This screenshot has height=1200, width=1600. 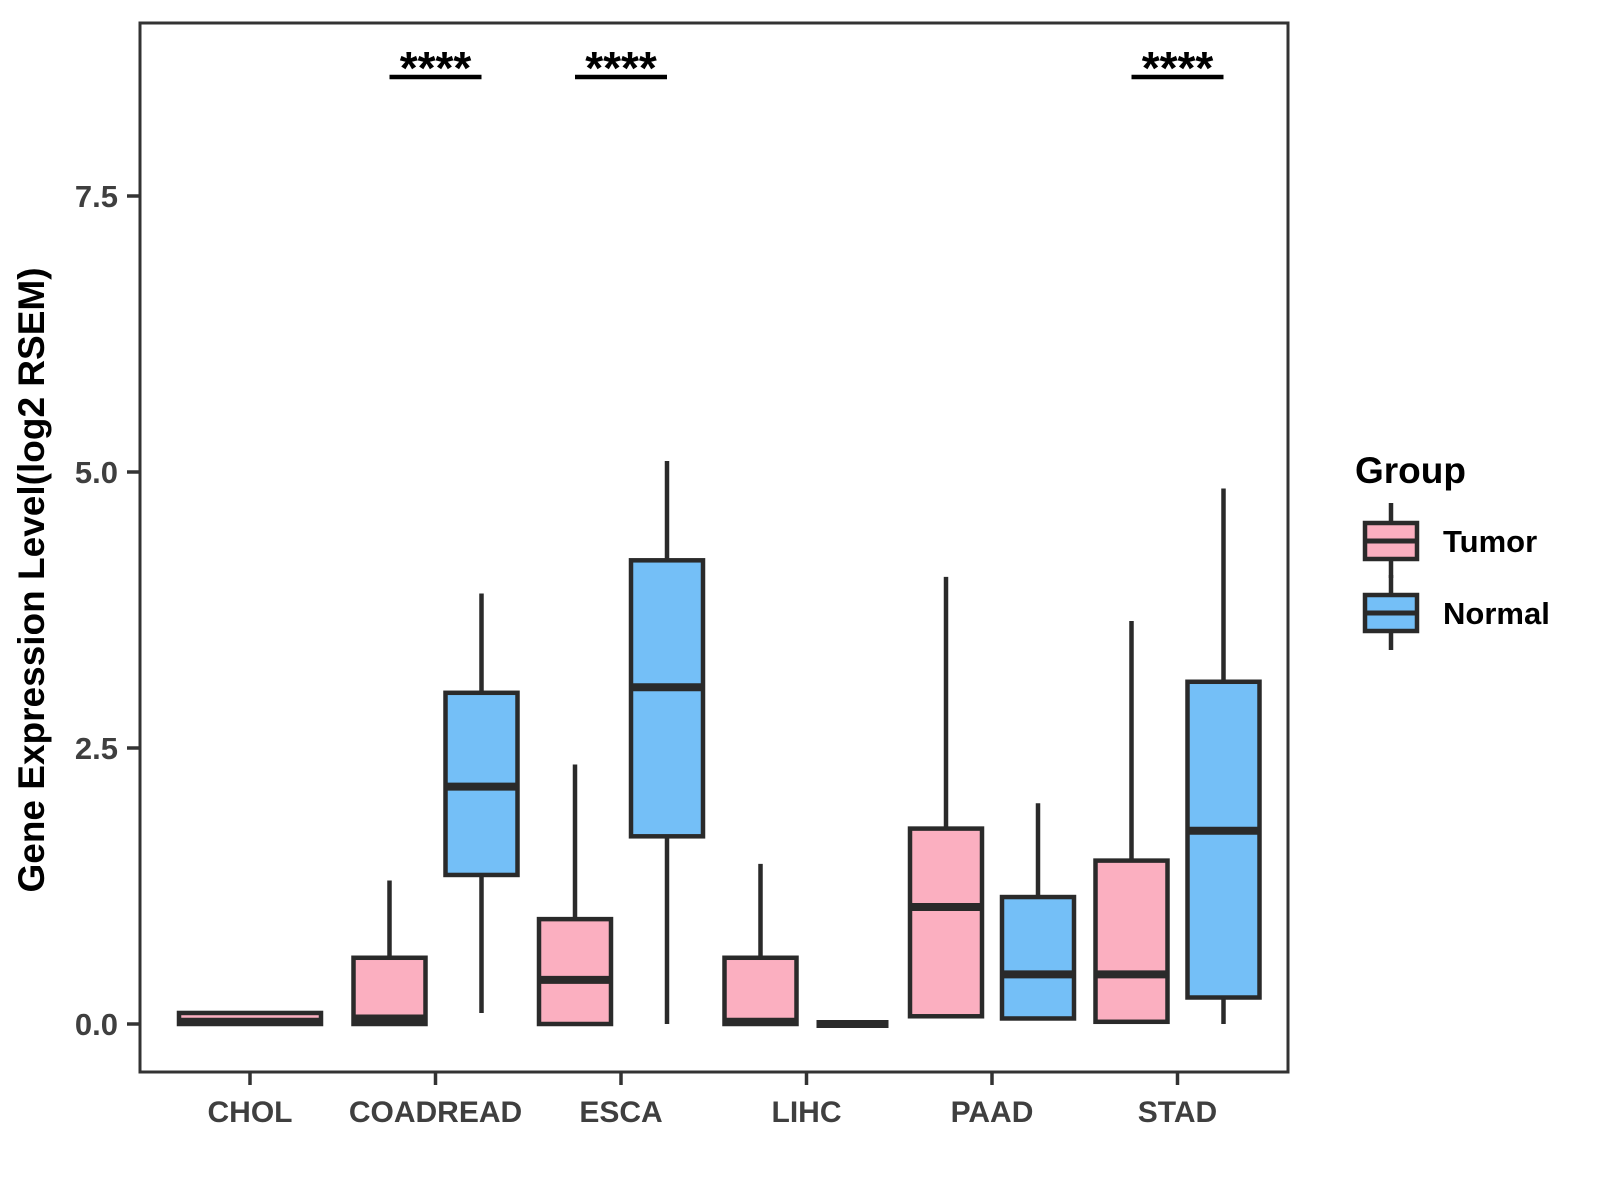 What do you see at coordinates (435, 1112) in the screenshot?
I see `x-axis-label-coadread: COADREAD` at bounding box center [435, 1112].